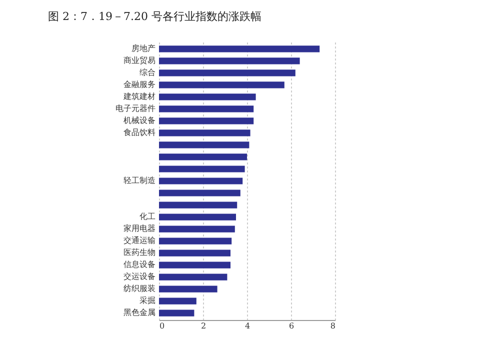 The height and width of the screenshot is (349, 499). Describe the element at coordinates (140, 180) in the screenshot. I see `y-tick-label: 轻工制造` at that location.